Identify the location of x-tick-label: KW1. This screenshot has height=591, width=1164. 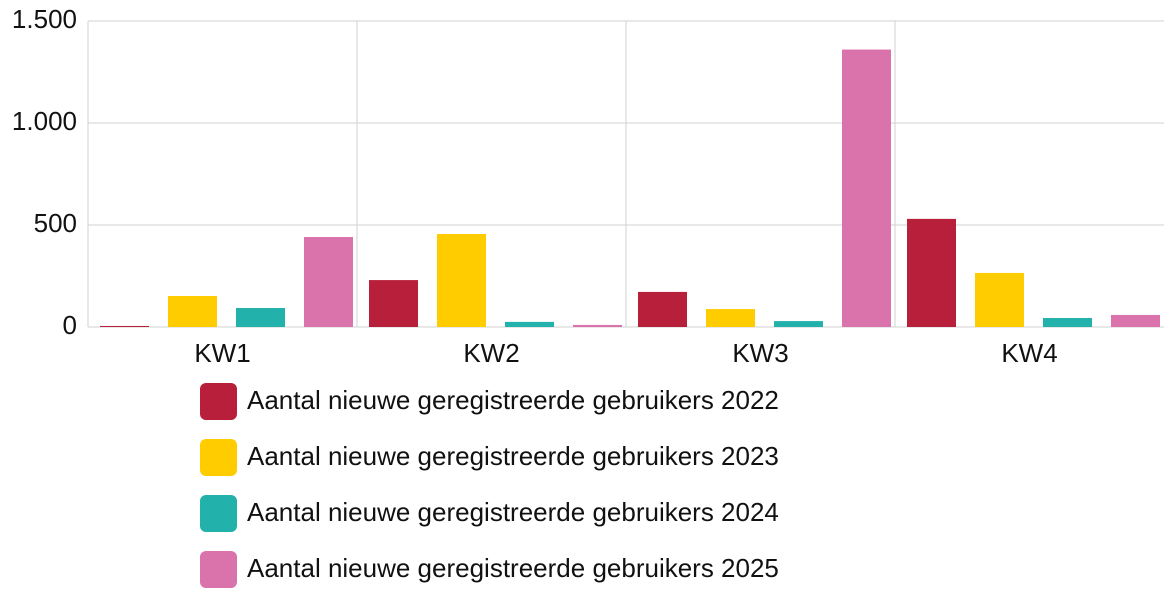
(222, 353).